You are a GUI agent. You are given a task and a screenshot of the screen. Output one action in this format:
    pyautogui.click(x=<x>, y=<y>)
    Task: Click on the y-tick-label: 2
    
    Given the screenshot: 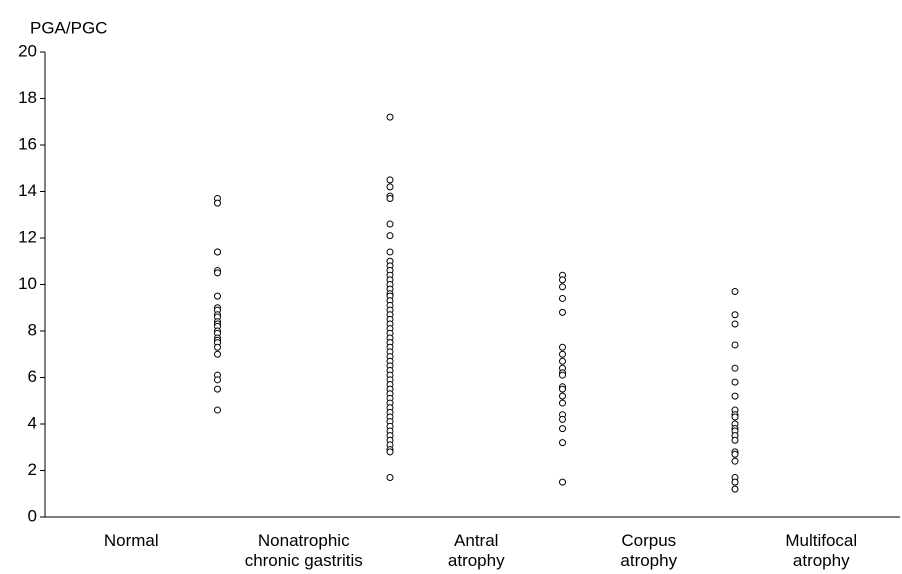 What is the action you would take?
    pyautogui.click(x=32, y=469)
    